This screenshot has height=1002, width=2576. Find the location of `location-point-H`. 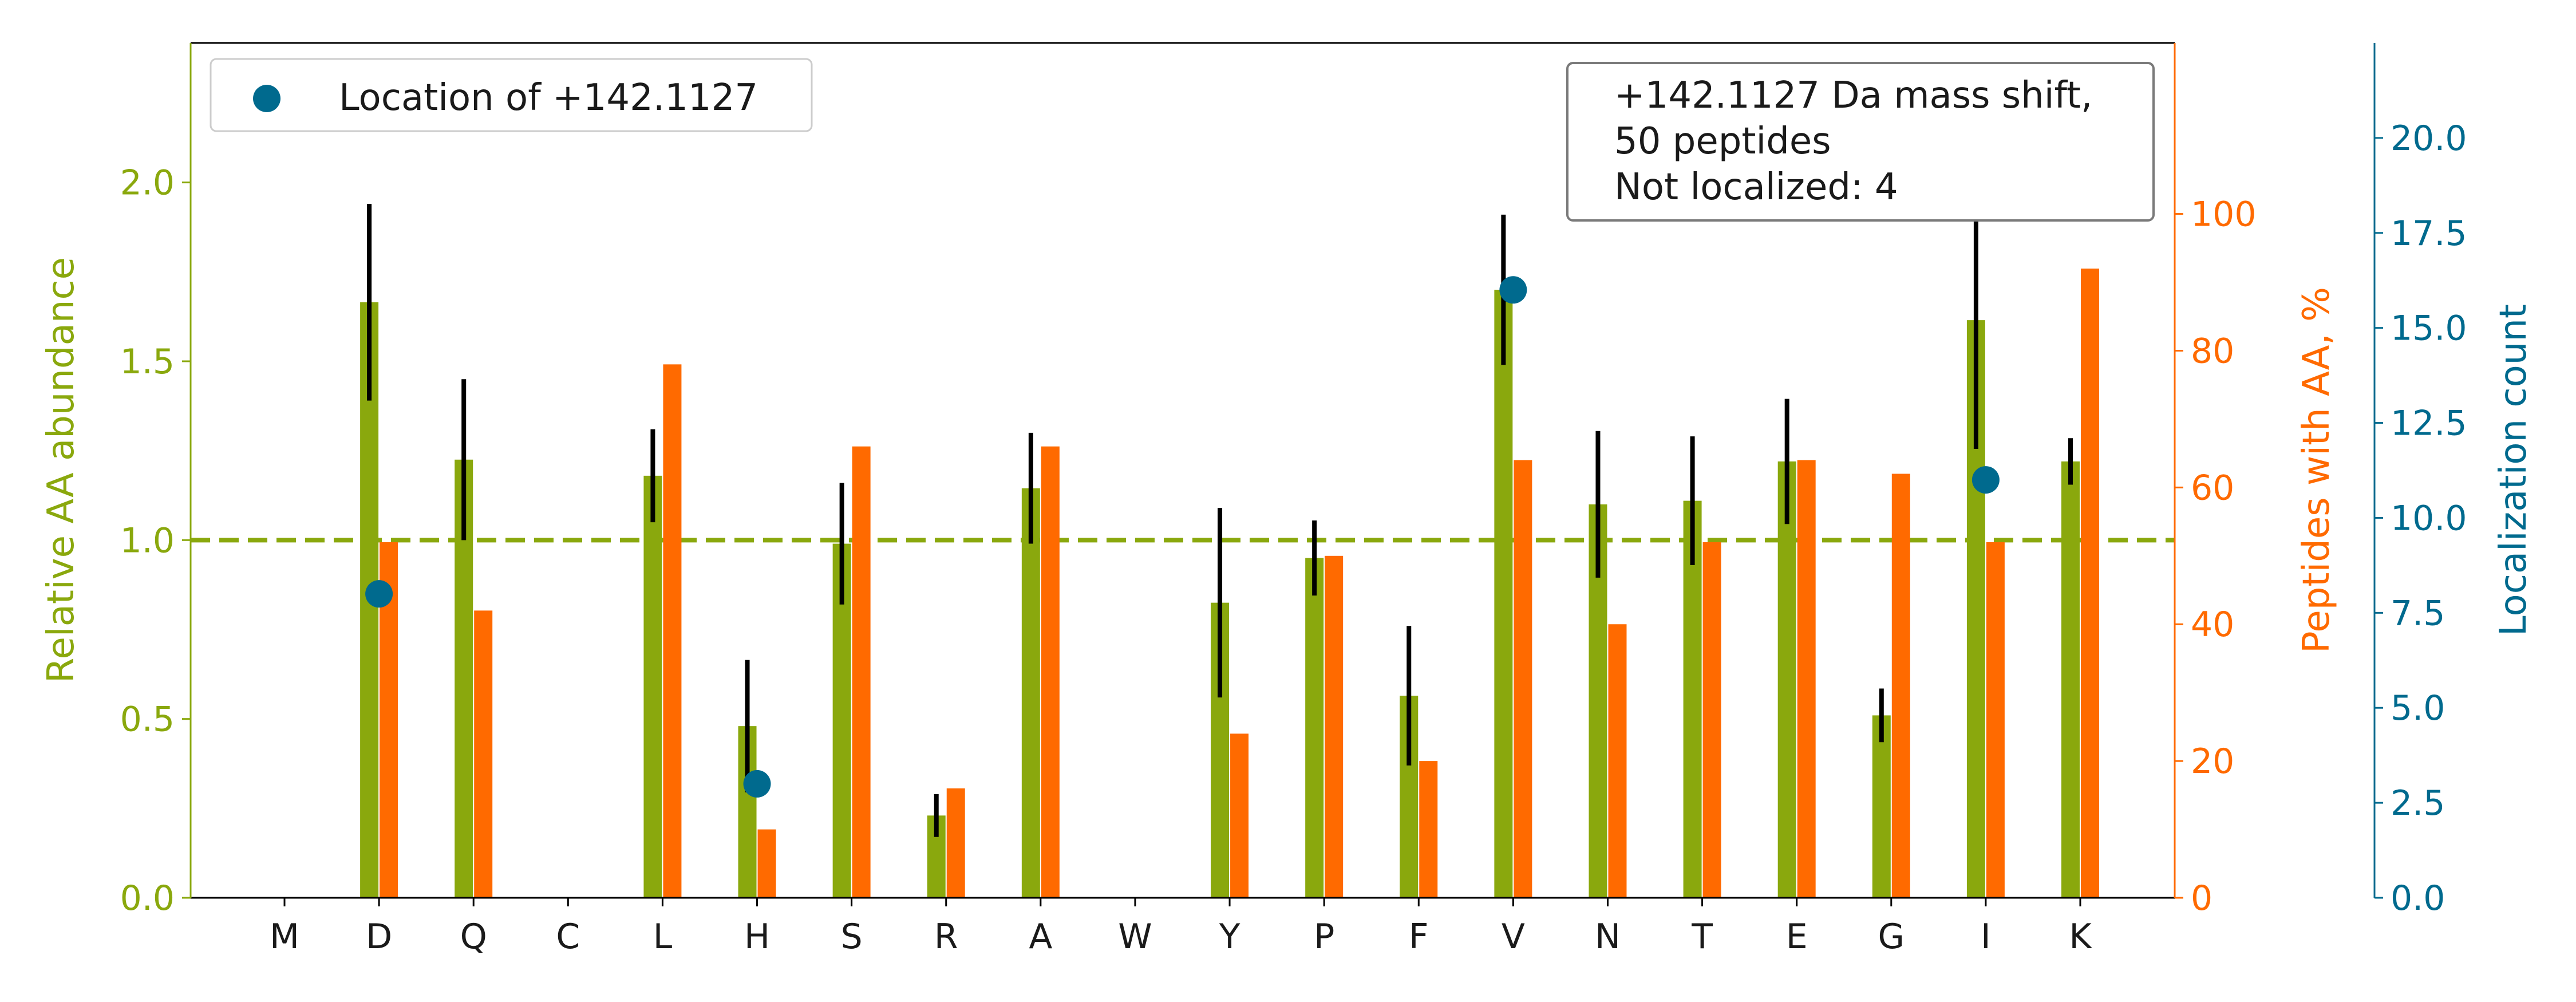

location-point-H is located at coordinates (757, 784).